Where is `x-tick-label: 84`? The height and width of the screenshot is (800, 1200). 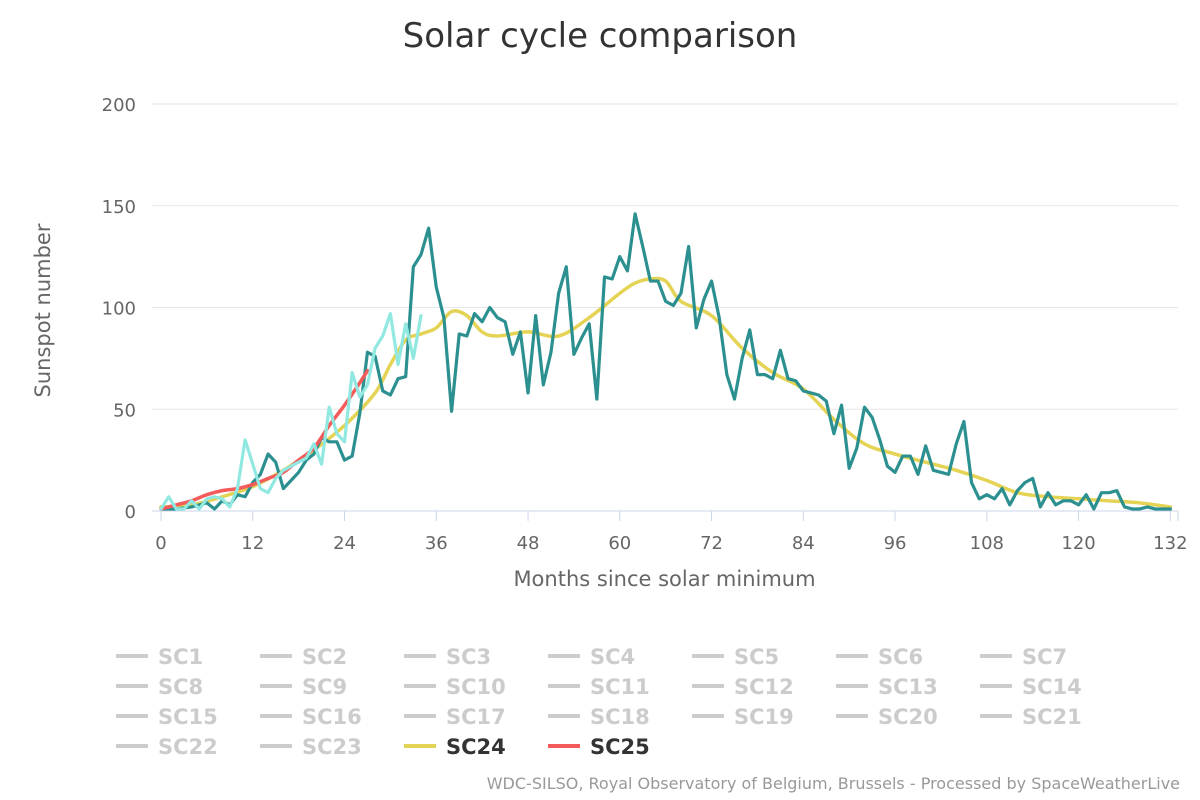
x-tick-label: 84 is located at coordinates (803, 543).